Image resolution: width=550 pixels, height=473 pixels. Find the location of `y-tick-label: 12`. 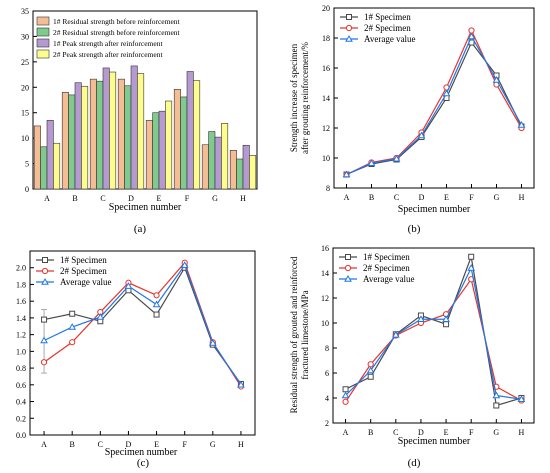

y-tick-label: 12 is located at coordinates (325, 298).